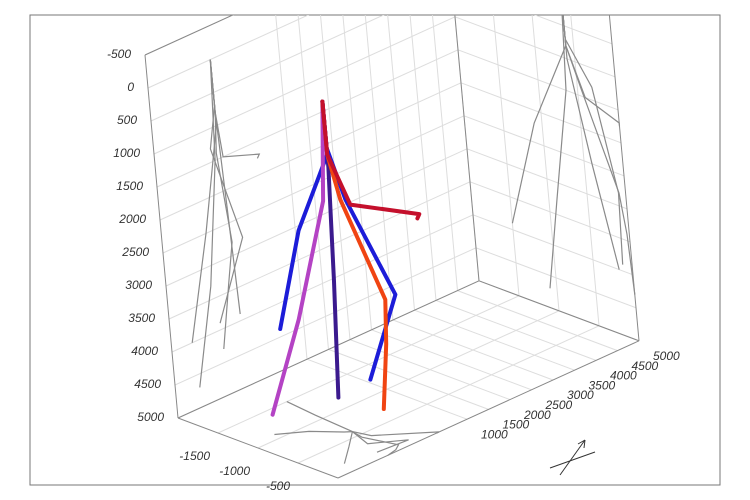  Describe the element at coordinates (150, 417) in the screenshot. I see `z-tick-label: 5000` at that location.